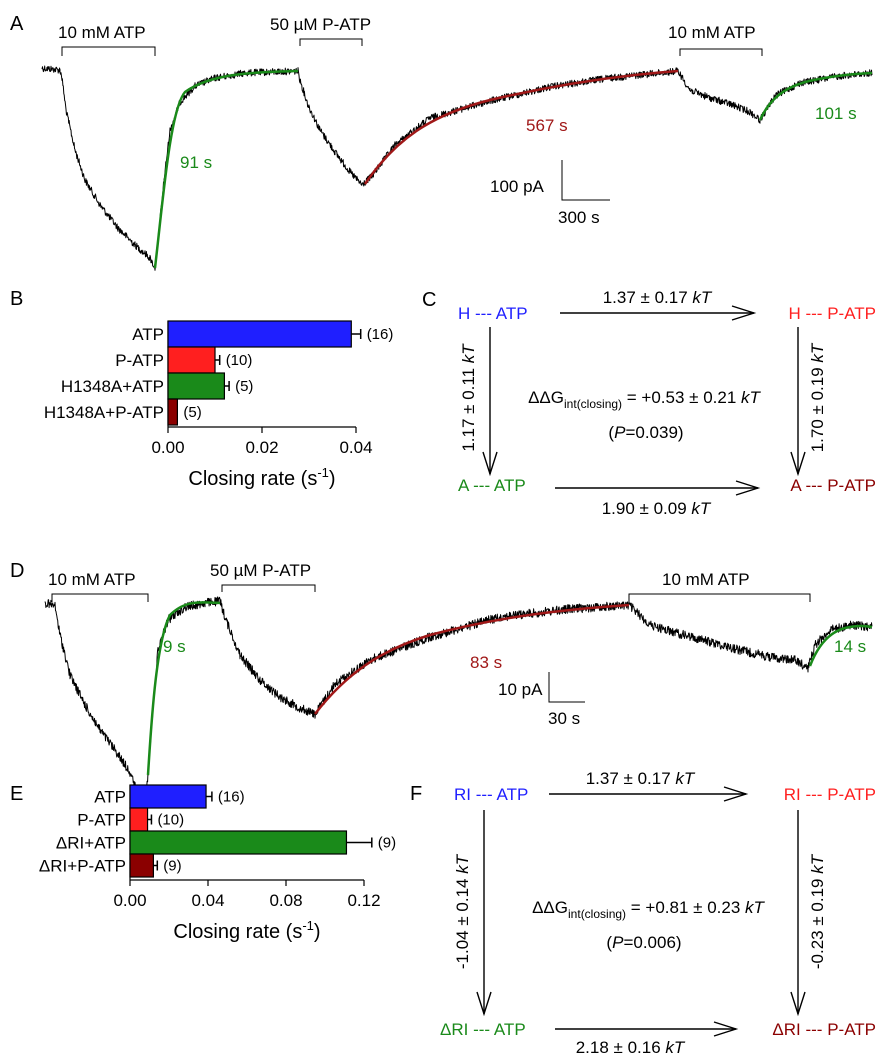 The image size is (878, 1055). What do you see at coordinates (817, 921) in the screenshot?
I see `energy-f-right-value: -0.23 ± 0.19` at bounding box center [817, 921].